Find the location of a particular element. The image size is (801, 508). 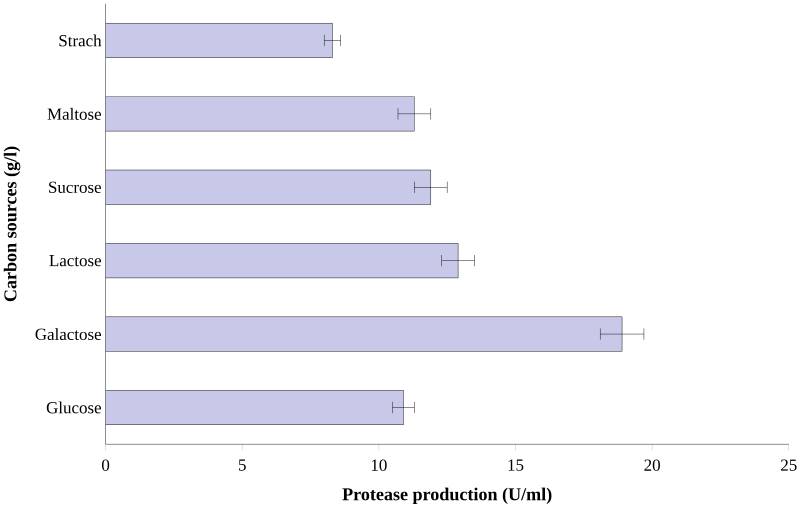

x-tick-label: 15 is located at coordinates (516, 465).